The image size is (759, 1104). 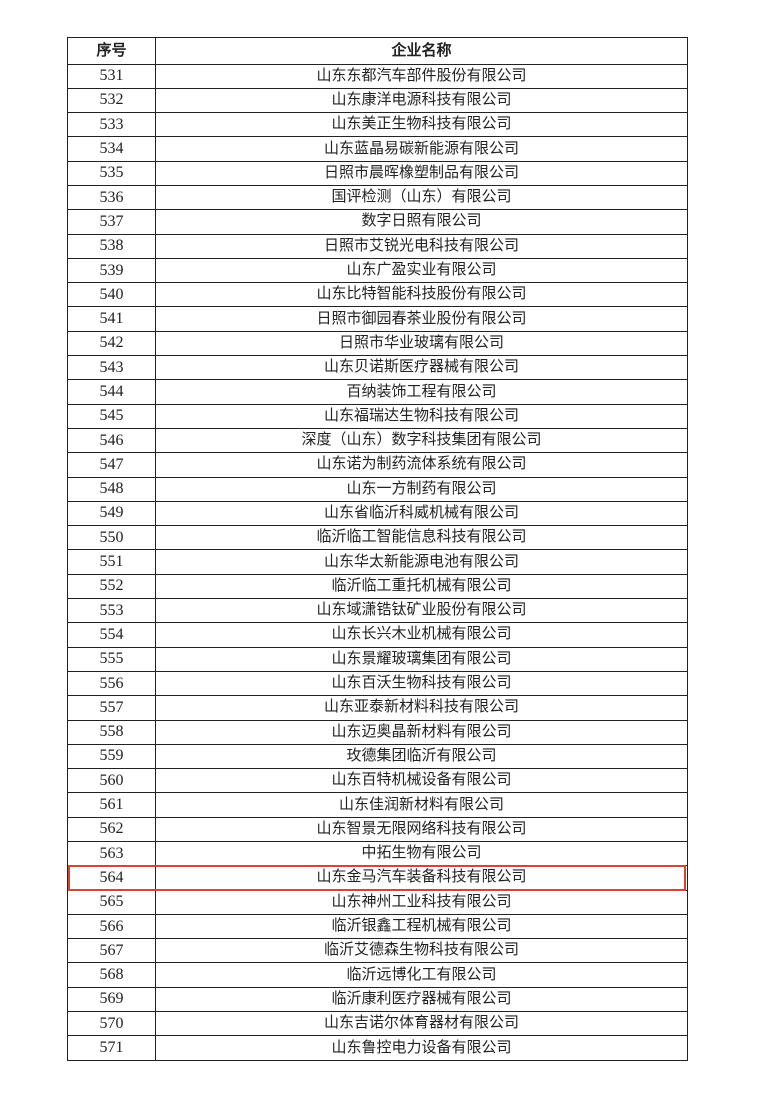 I want to click on table-row: 535 日照市晨晖橡塑制品有限公司, so click(x=377, y=173).